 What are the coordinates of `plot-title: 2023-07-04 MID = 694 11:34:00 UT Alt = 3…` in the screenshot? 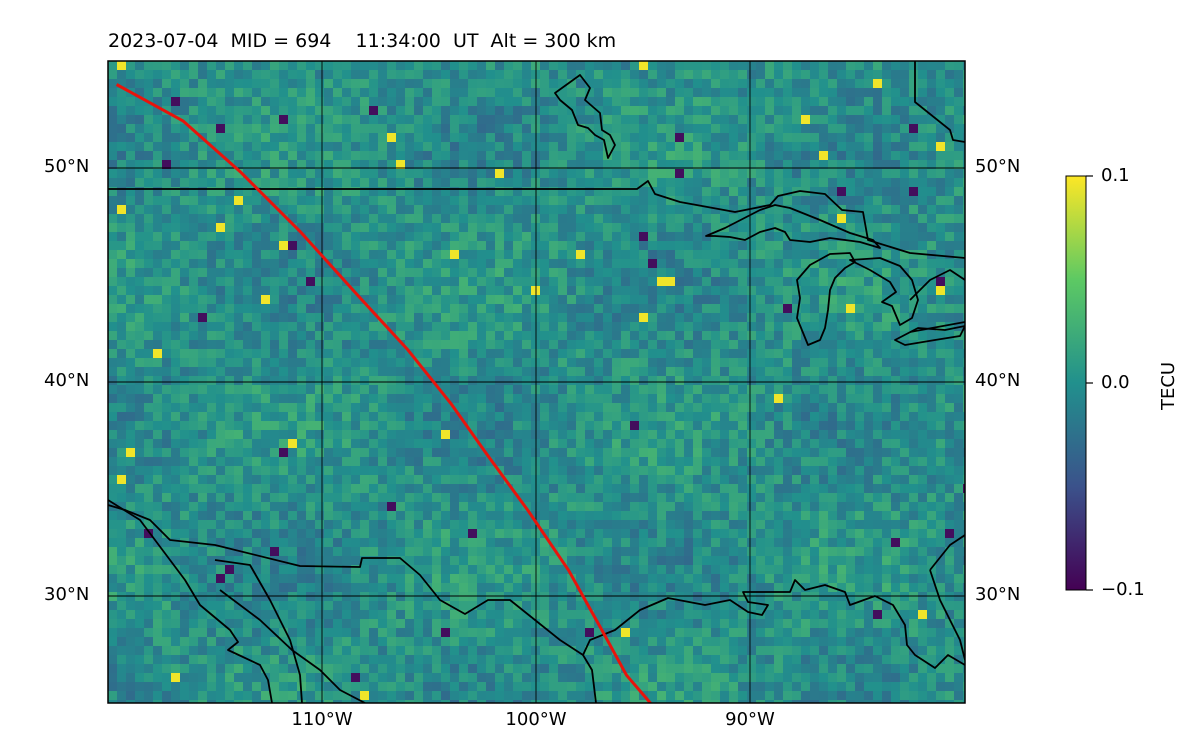 It's located at (362, 41).